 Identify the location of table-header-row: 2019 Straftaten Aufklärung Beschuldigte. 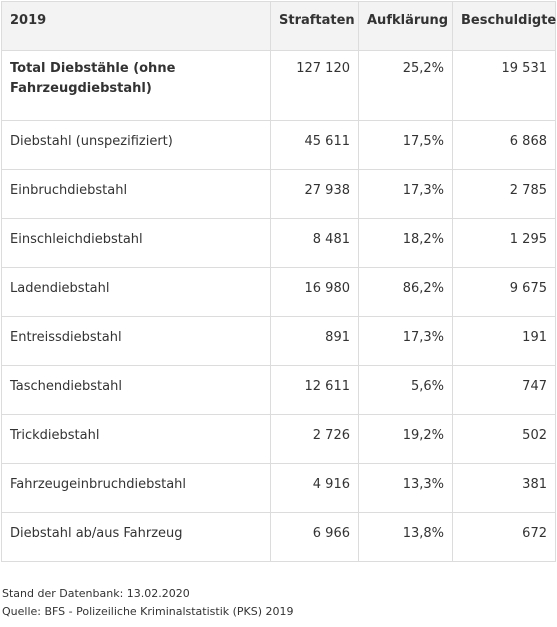
(278, 26).